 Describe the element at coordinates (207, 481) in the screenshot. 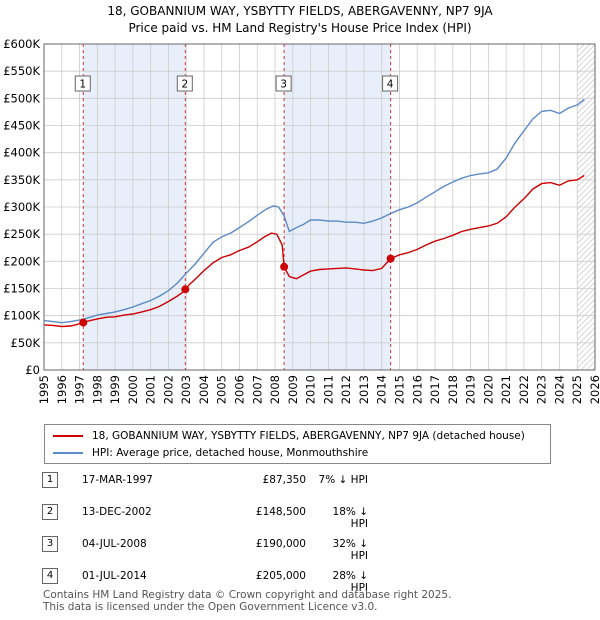

I see `table-row: 1 17-MAR-1997 £87,350 7% ↓ HPI` at that location.